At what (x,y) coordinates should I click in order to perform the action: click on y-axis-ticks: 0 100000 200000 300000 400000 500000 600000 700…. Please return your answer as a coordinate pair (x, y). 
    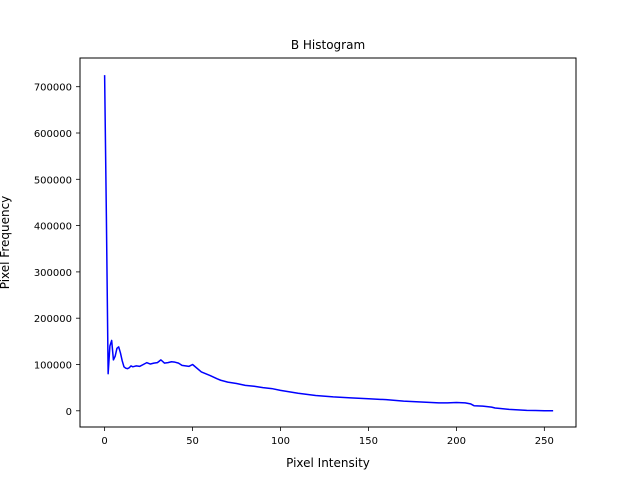
    Looking at the image, I should click on (57, 250).